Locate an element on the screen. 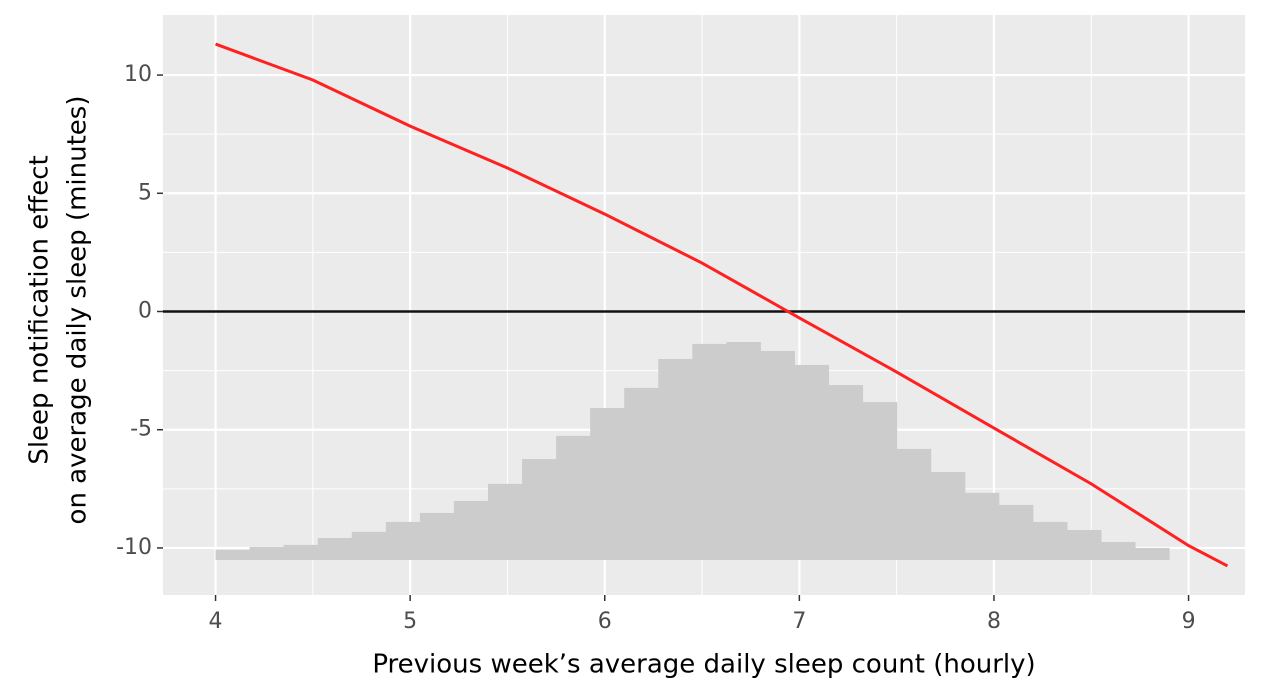 The height and width of the screenshot is (687, 1269). y-tick-label: 0 is located at coordinates (145, 311).